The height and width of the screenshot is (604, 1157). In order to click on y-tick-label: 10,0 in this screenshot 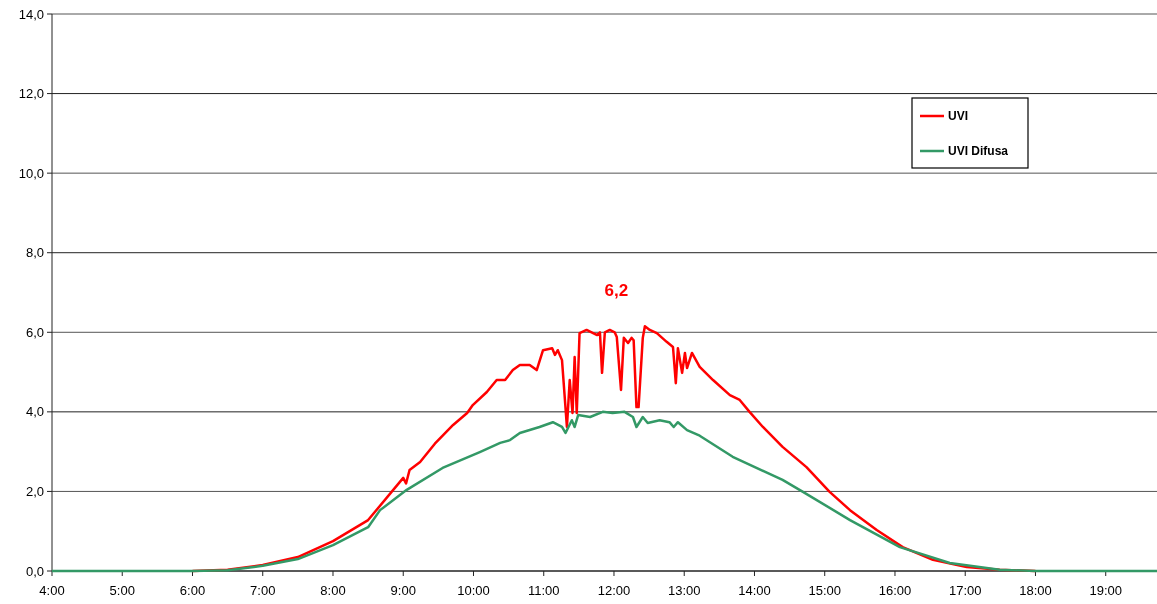, I will do `click(31, 173)`.